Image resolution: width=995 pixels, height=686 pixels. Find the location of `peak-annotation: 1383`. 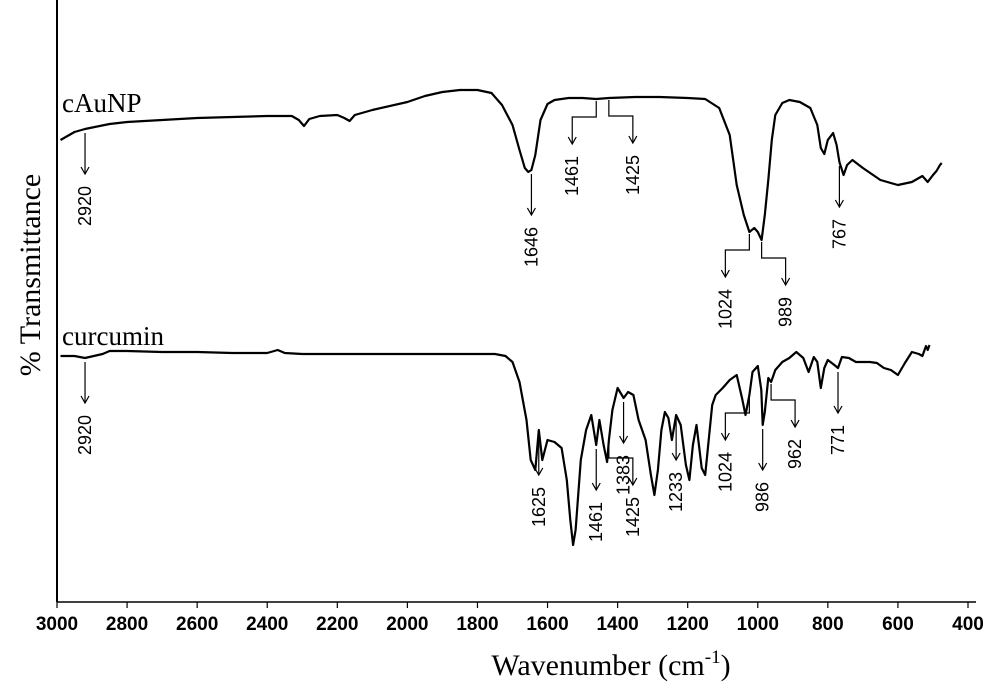

peak-annotation: 1383 is located at coordinates (624, 448).